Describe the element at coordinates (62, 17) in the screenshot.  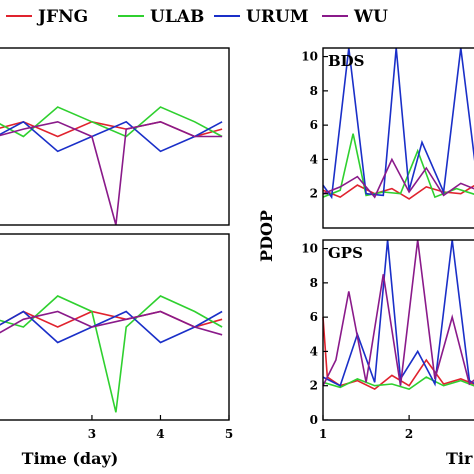
I see `legend-label-jfng: JFNG` at that location.